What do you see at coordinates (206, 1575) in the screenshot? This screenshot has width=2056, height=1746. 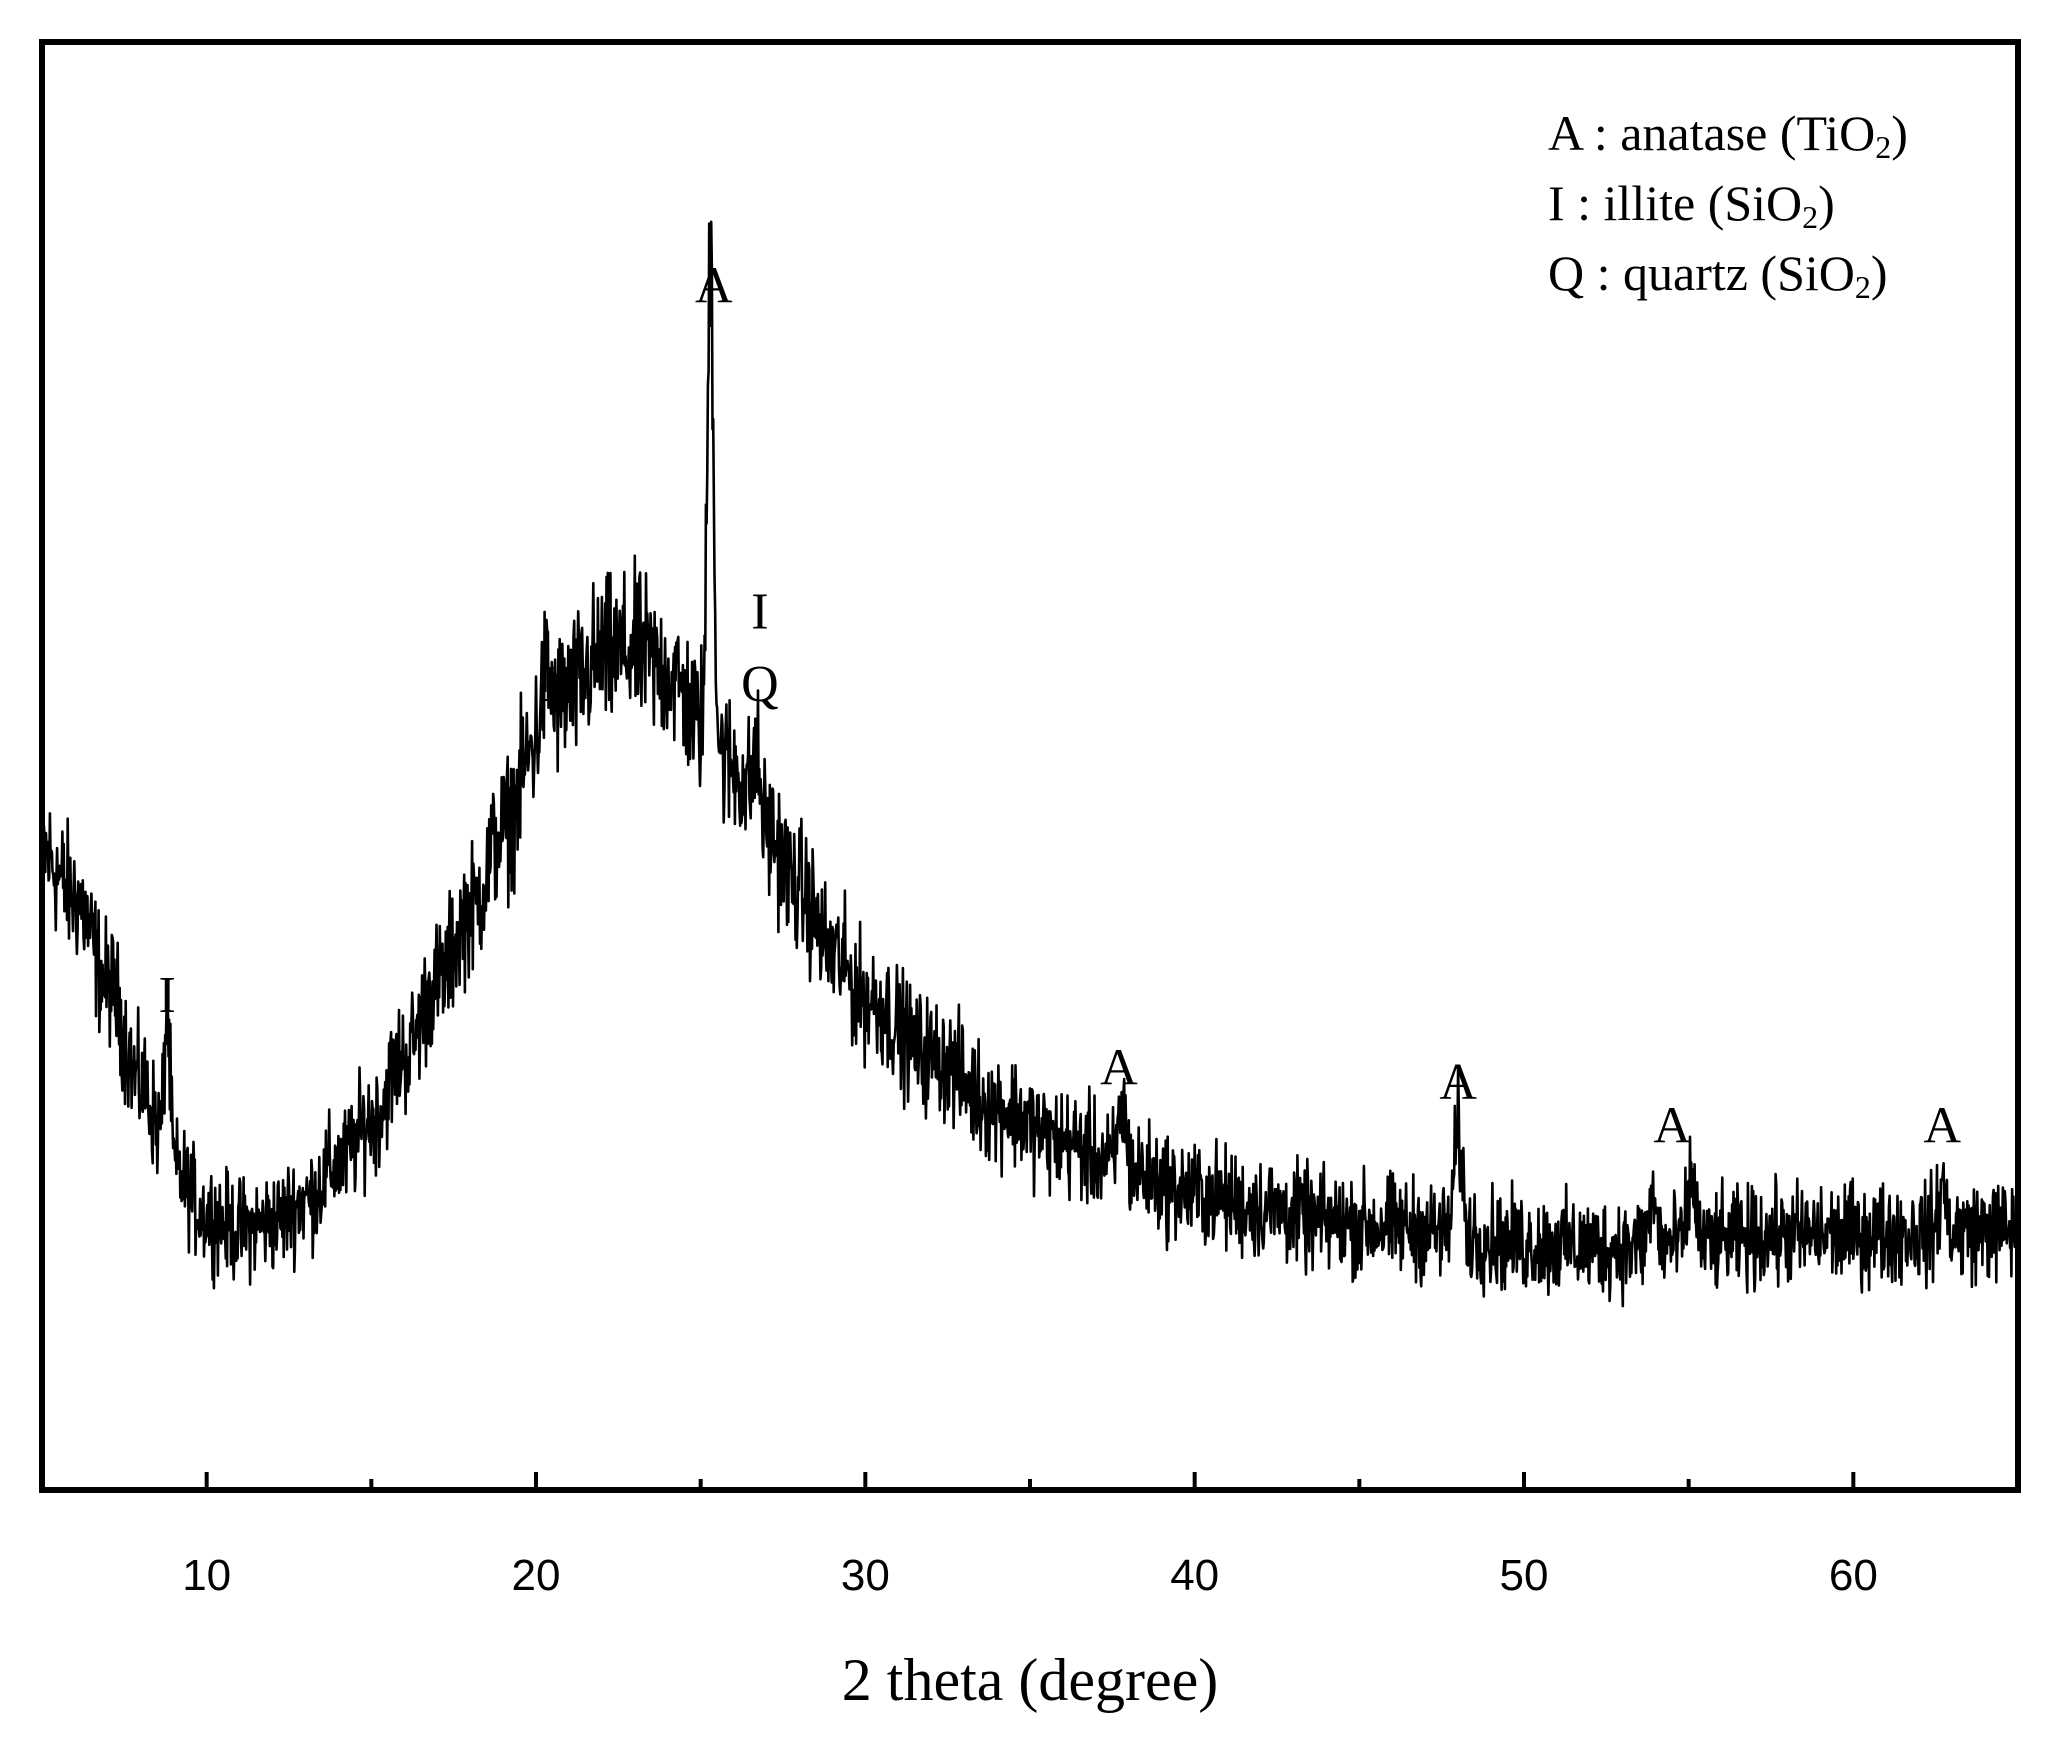 I see `x-tick-label: 10` at bounding box center [206, 1575].